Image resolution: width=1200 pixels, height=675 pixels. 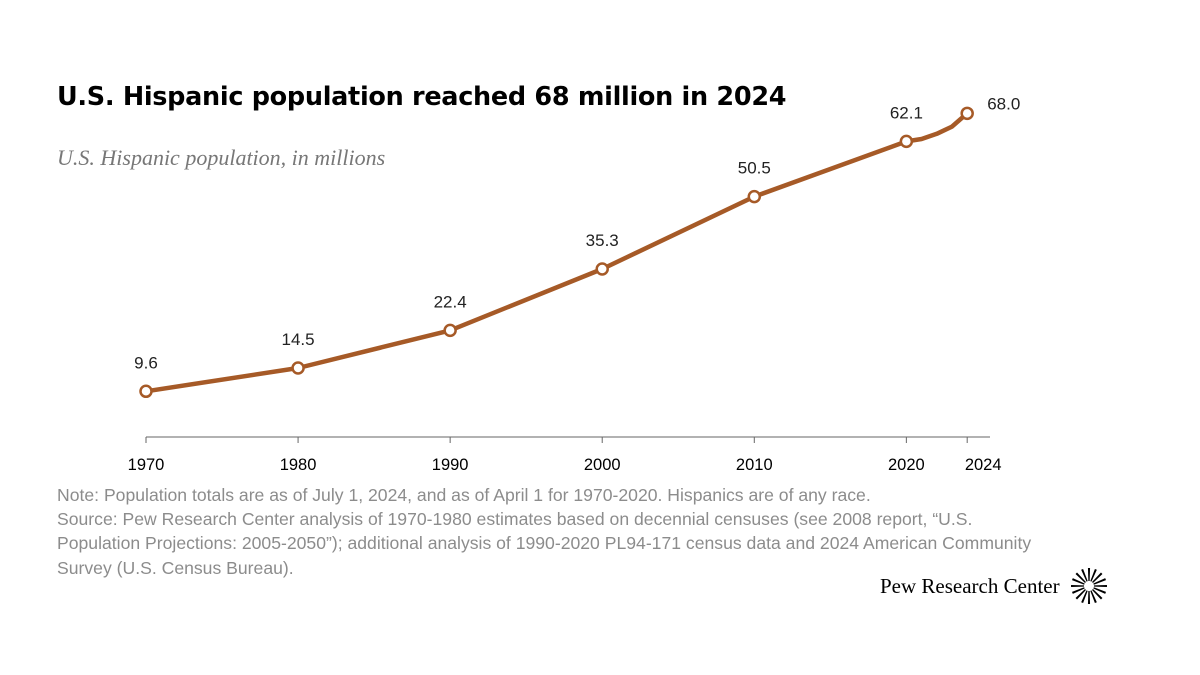 I want to click on data-label: 14.5, so click(x=298, y=339).